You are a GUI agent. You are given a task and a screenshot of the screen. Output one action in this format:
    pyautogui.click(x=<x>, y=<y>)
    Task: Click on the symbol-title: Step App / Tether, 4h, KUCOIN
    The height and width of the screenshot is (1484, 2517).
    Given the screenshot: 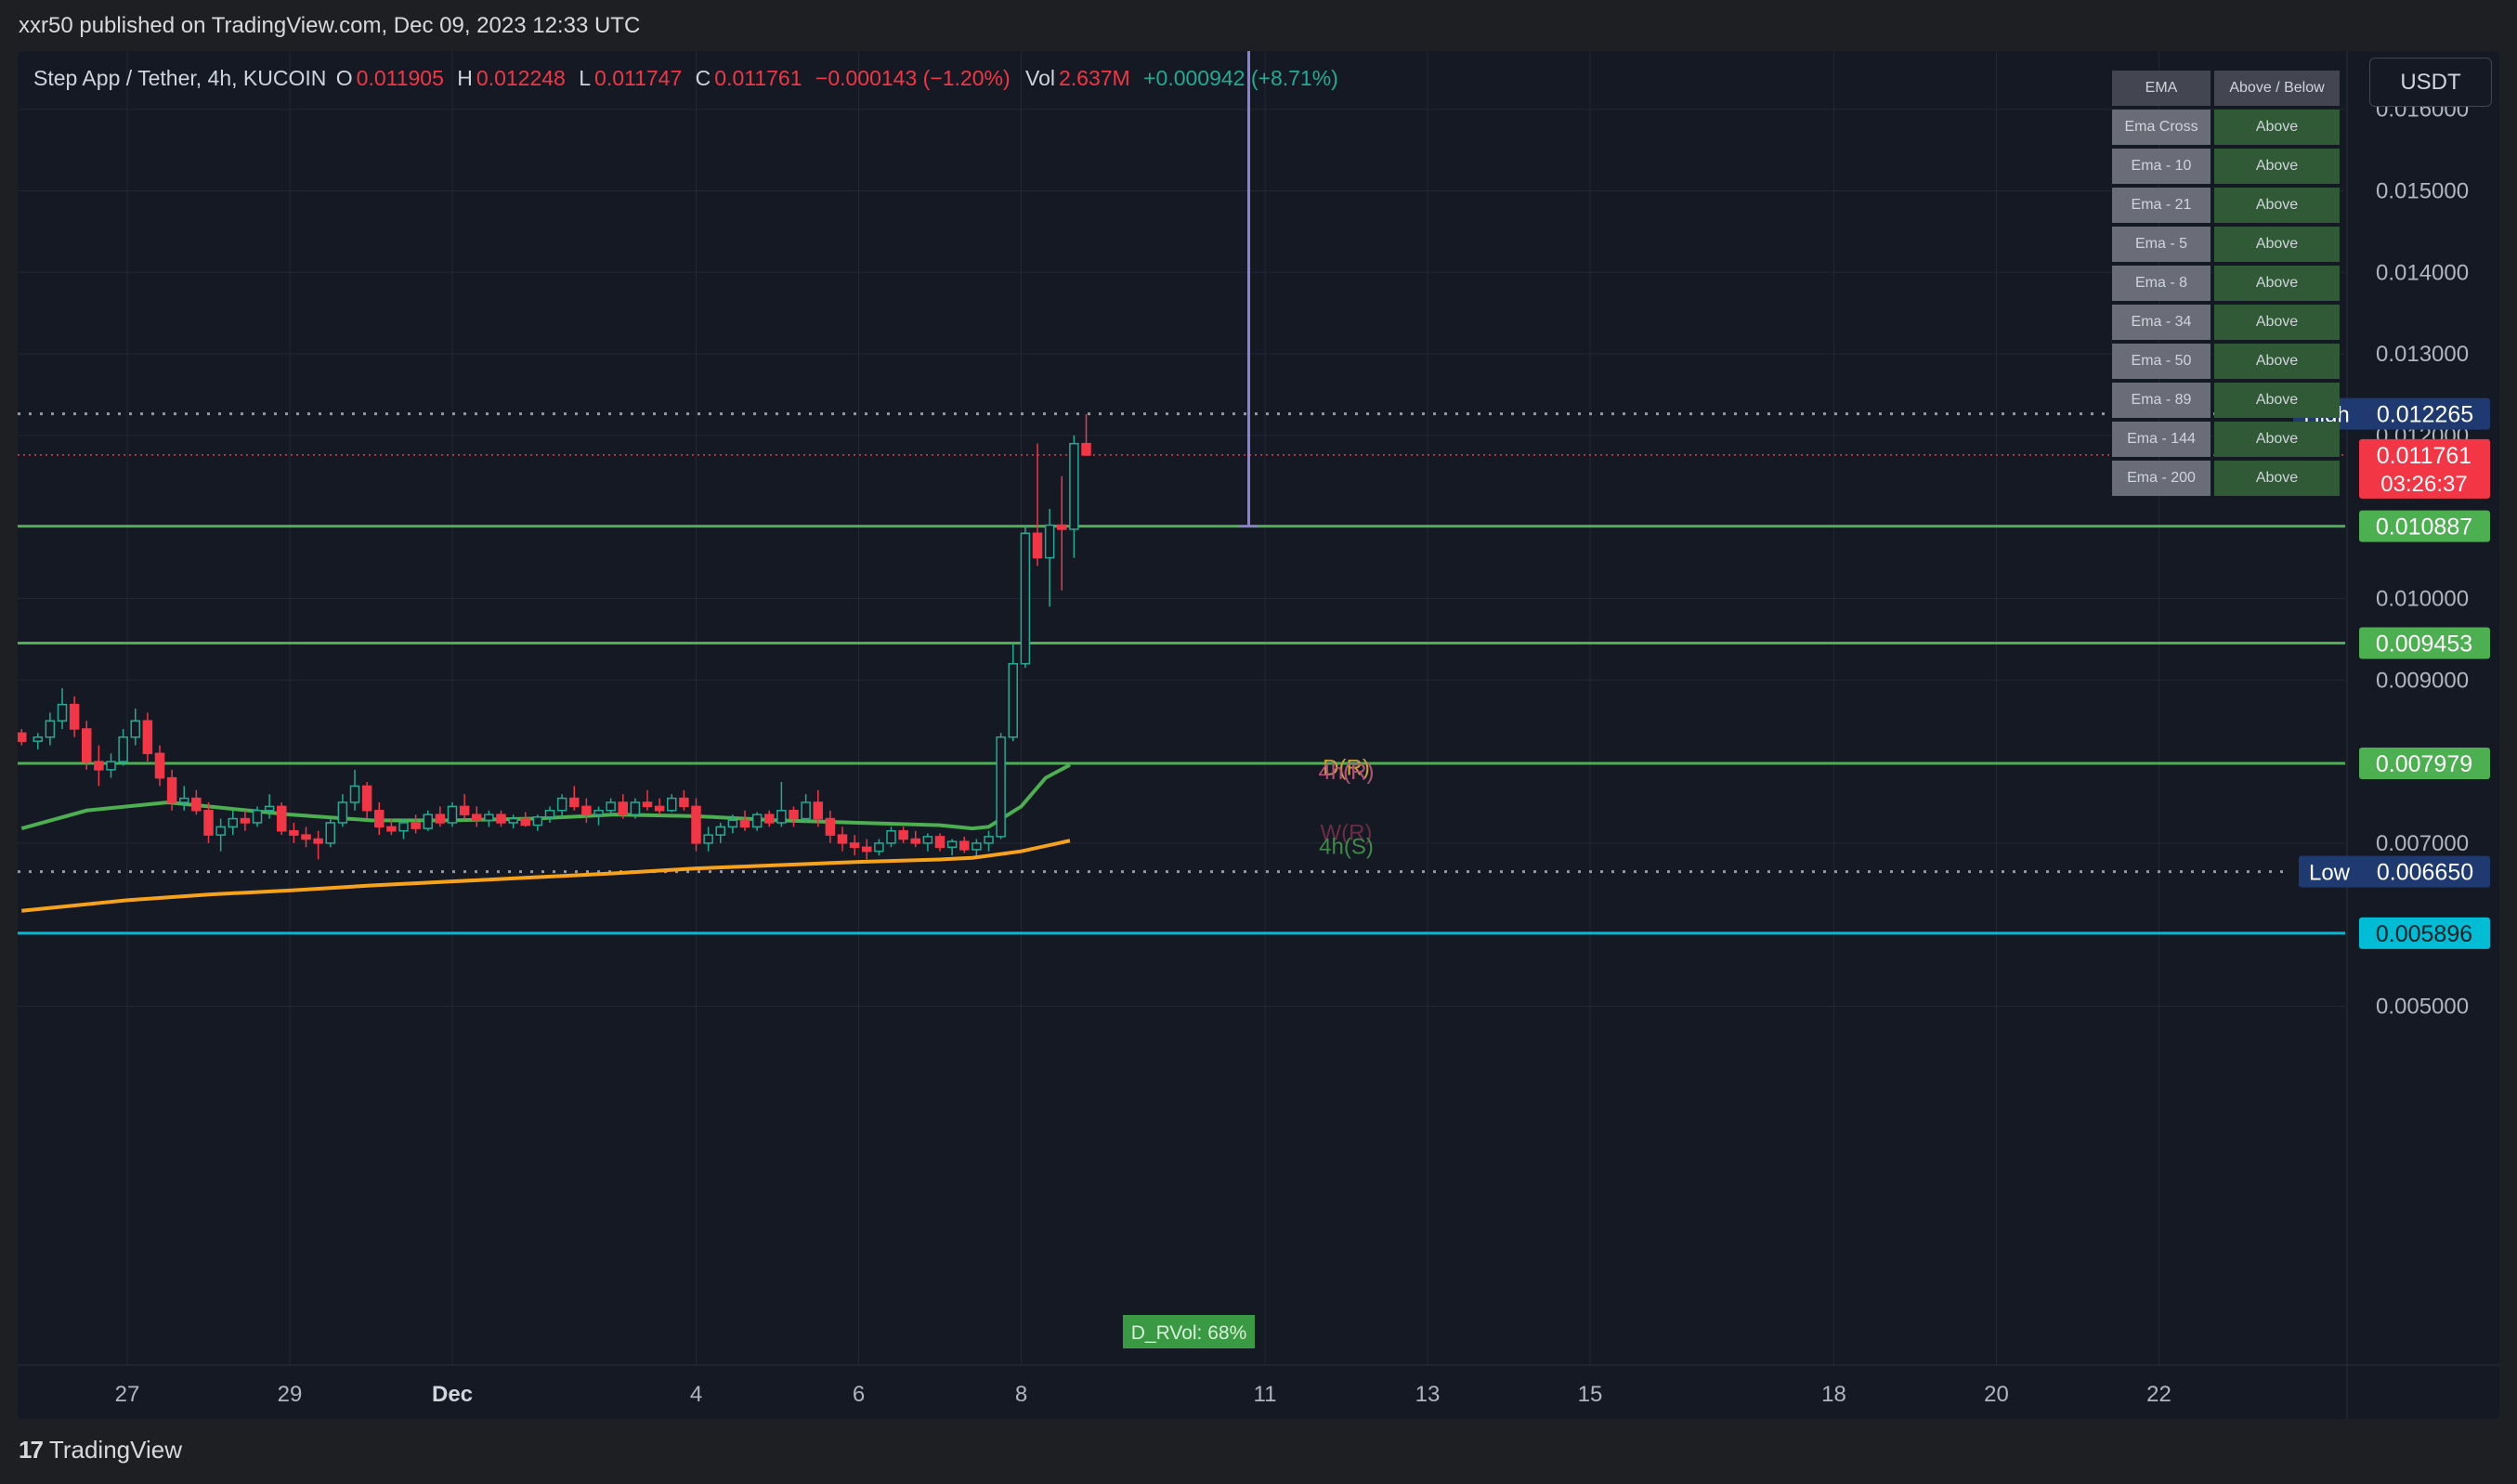 What is the action you would take?
    pyautogui.click(x=180, y=78)
    